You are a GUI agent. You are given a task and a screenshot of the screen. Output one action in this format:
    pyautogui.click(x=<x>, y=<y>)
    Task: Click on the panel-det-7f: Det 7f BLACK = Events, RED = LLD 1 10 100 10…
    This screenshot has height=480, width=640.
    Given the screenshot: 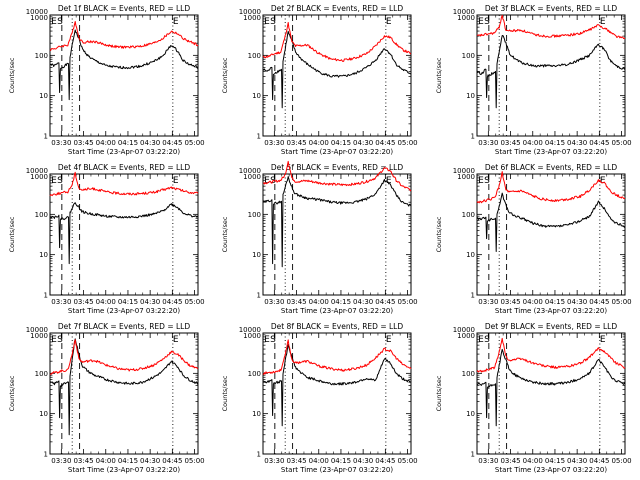 What is the action you would take?
    pyautogui.click(x=106, y=398)
    